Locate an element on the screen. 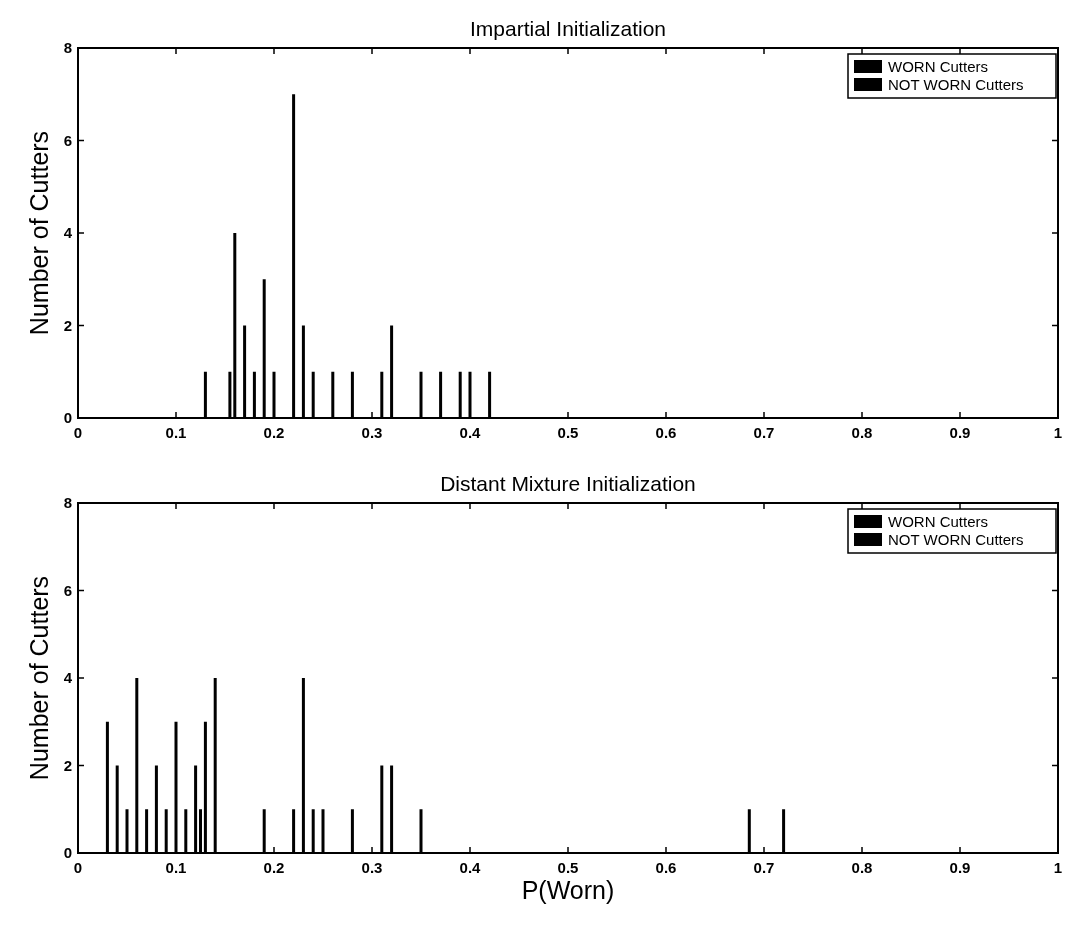  chart-title: Distant Mixture Initialization is located at coordinates (568, 483).